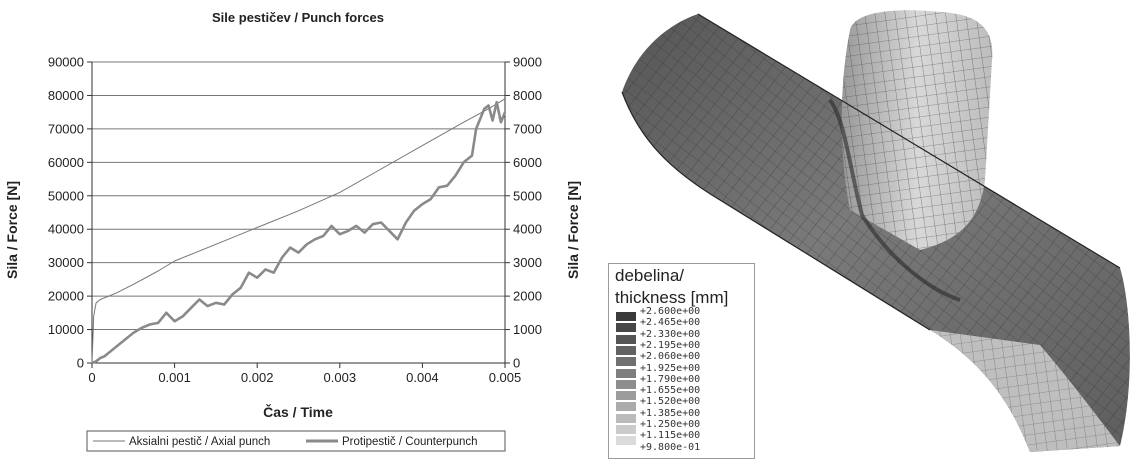 This screenshot has height=464, width=1137. I want to click on y-tick-label-right: 0, so click(516, 363).